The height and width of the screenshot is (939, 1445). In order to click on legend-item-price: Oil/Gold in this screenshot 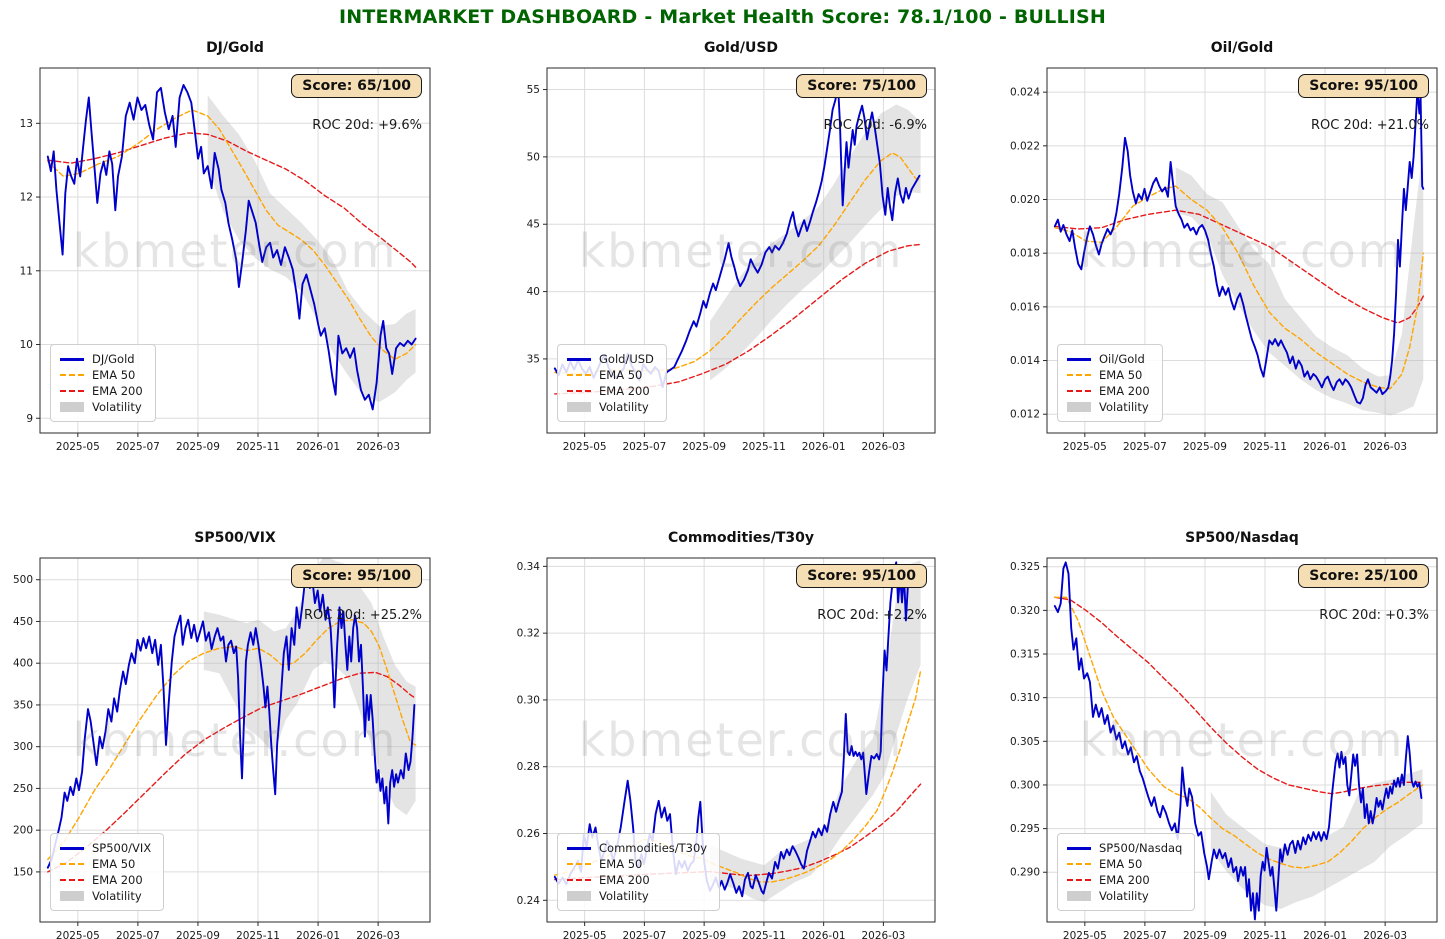, I will do `click(1108, 359)`.